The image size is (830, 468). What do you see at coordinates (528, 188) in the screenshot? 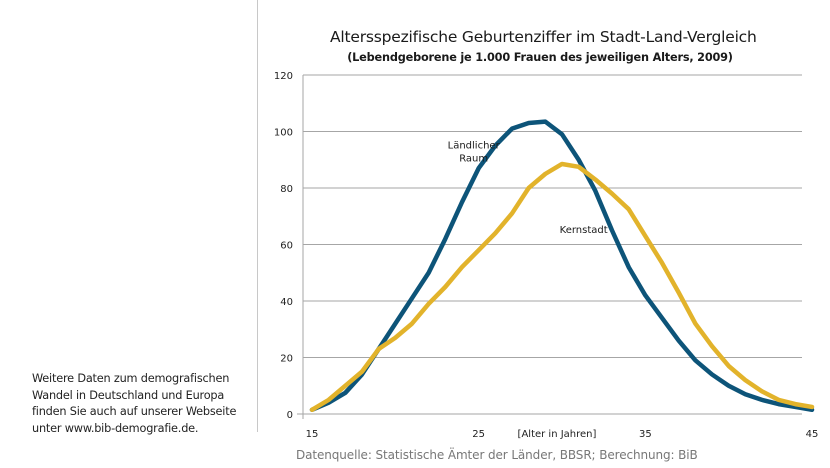
I see `series-labels: Ländlicher Raum Kernstadt` at bounding box center [528, 188].